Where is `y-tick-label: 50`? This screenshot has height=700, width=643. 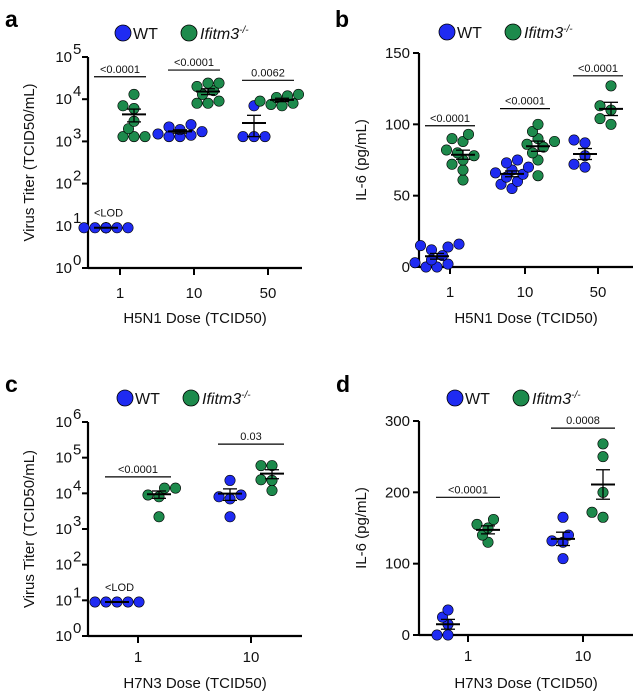
y-tick-label: 50 is located at coordinates (401, 196).